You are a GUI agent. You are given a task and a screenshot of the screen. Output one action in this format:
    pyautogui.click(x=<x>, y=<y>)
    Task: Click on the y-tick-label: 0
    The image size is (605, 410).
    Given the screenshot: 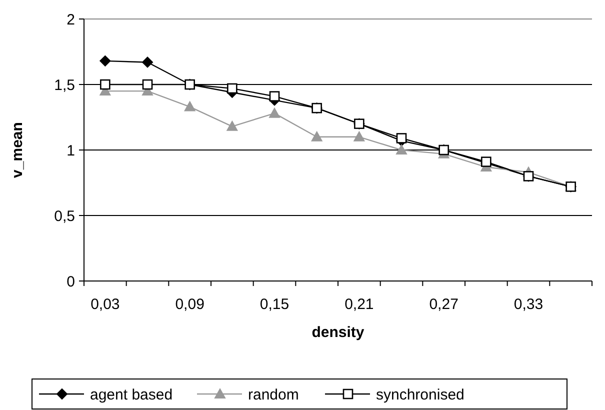 What is the action you would take?
    pyautogui.click(x=70, y=281)
    